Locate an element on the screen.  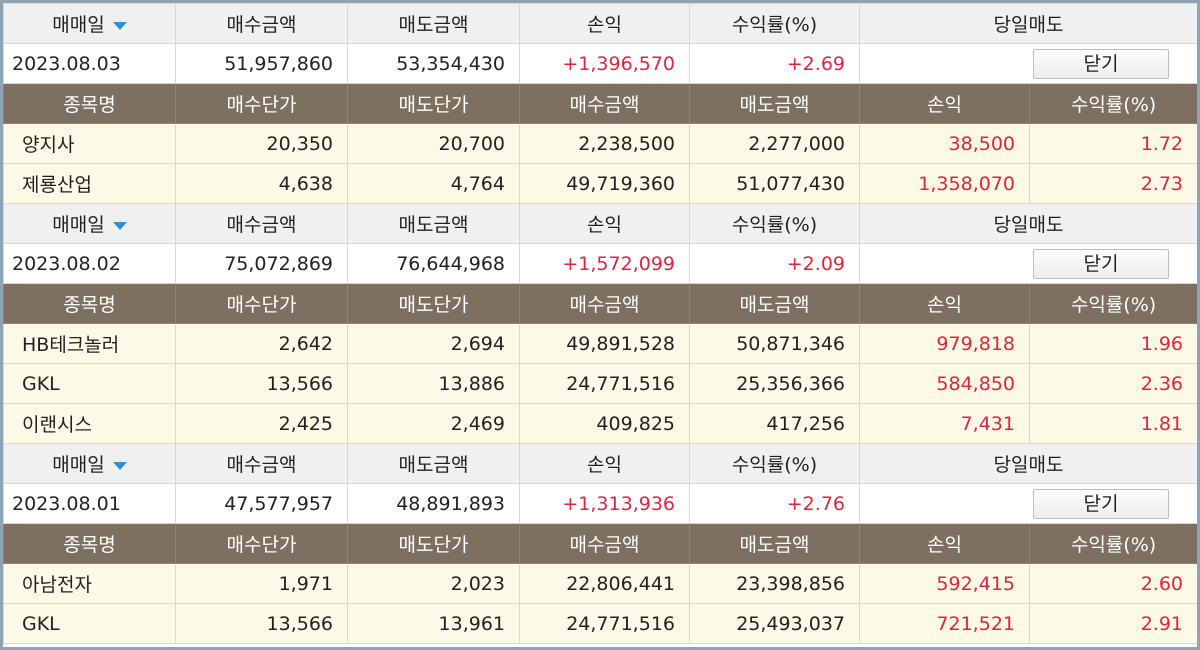
total-sell-amount: 53,354,430 is located at coordinates (433, 63).